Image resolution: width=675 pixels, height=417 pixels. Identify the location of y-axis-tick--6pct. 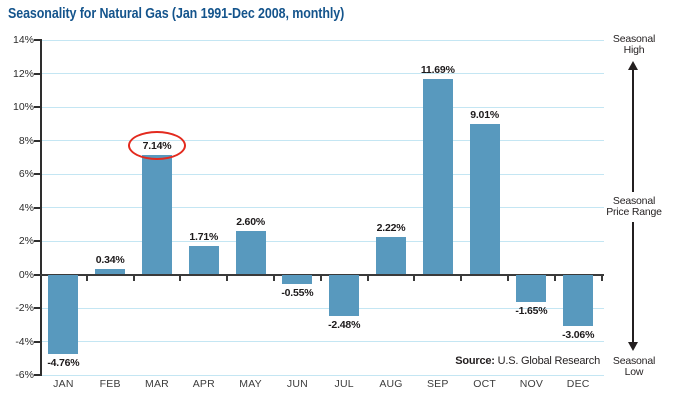
(37, 375).